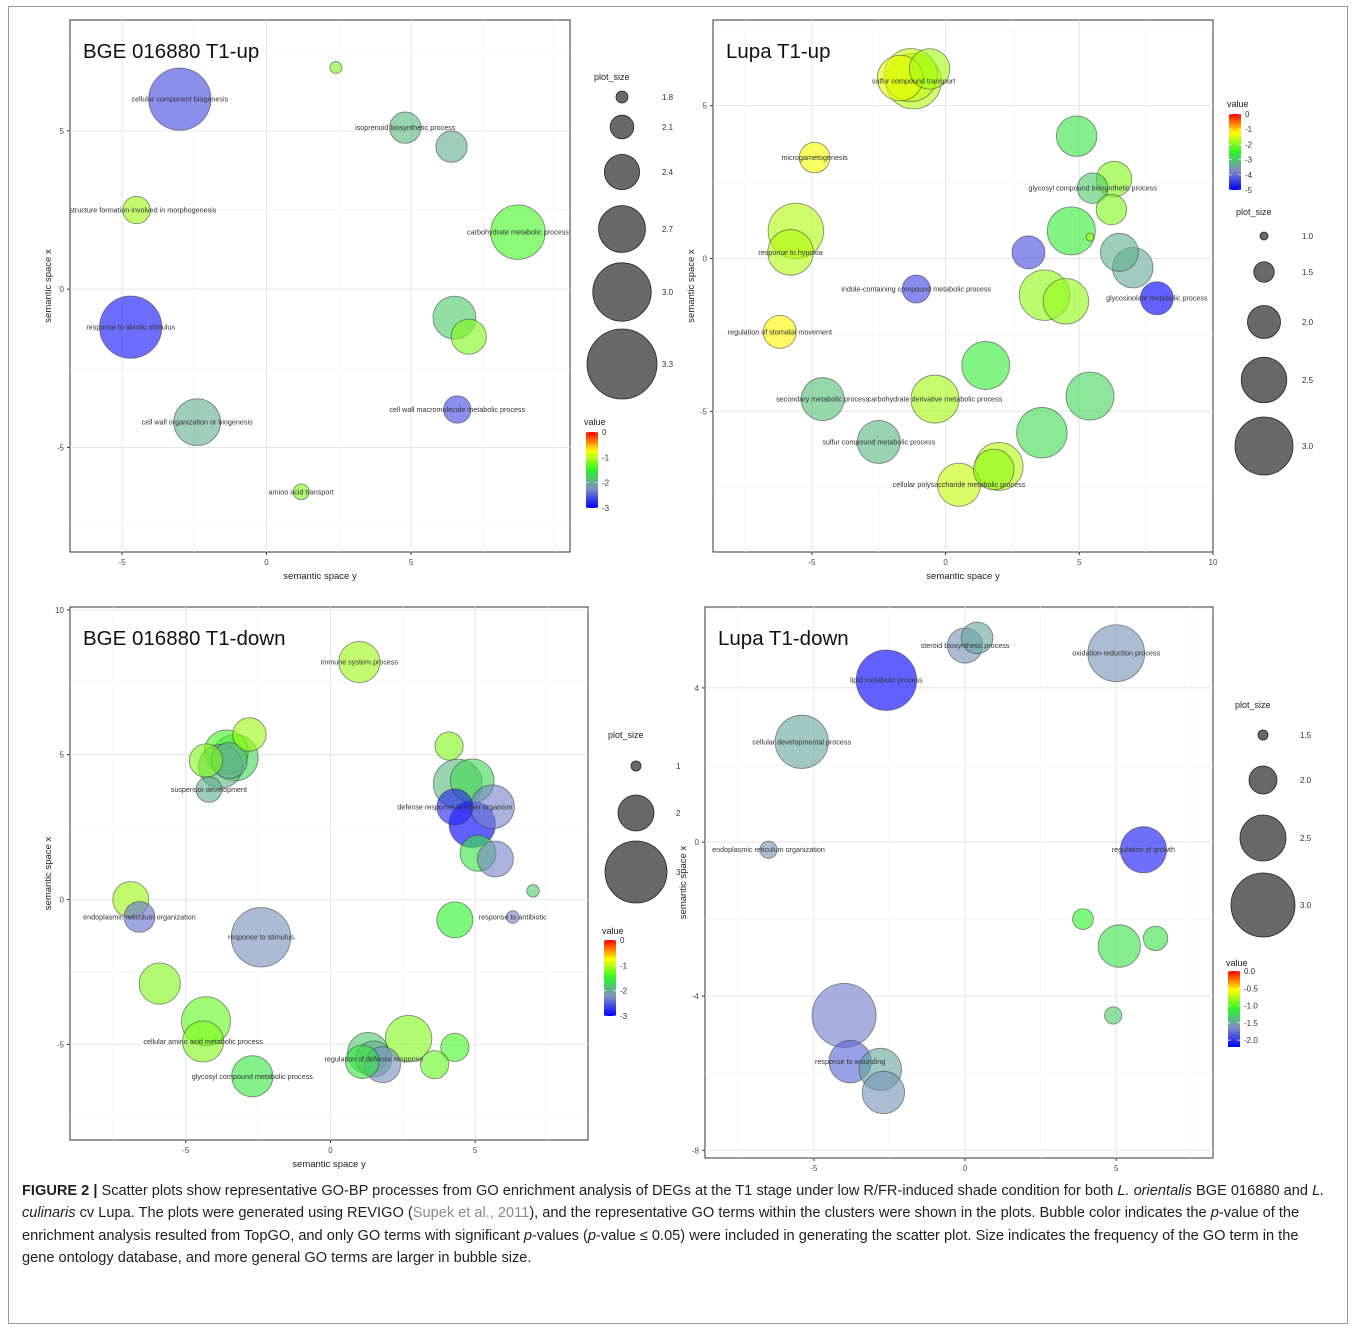 The width and height of the screenshot is (1356, 1329). What do you see at coordinates (914, 81) in the screenshot?
I see `bubble-label: sulfur compound transport` at bounding box center [914, 81].